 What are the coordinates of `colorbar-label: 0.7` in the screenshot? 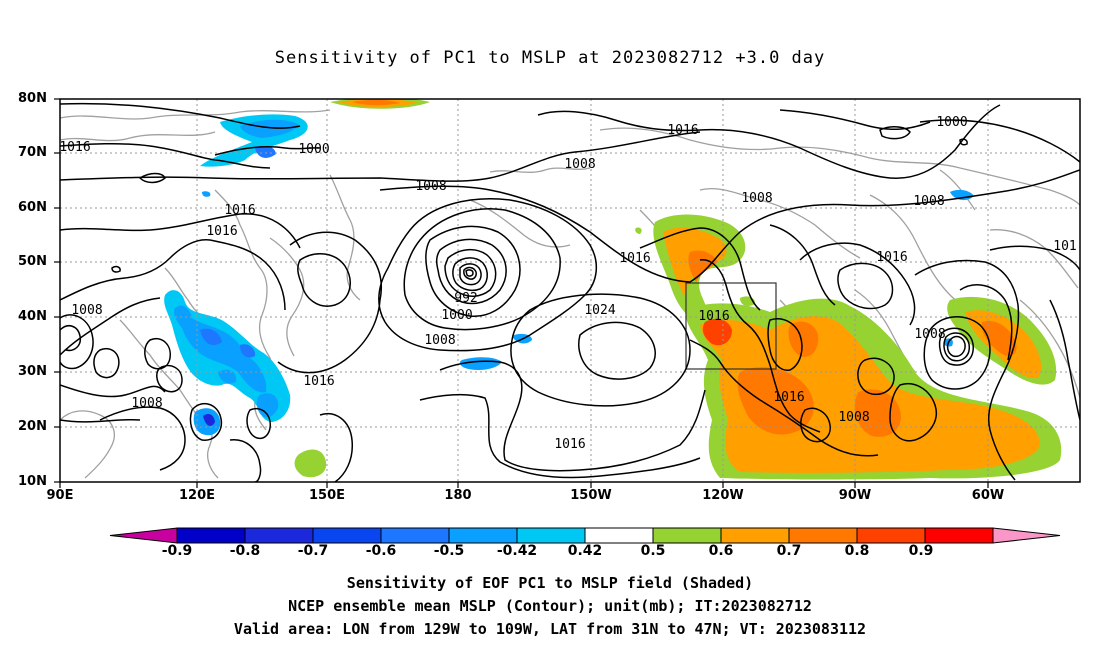 It's located at (789, 551).